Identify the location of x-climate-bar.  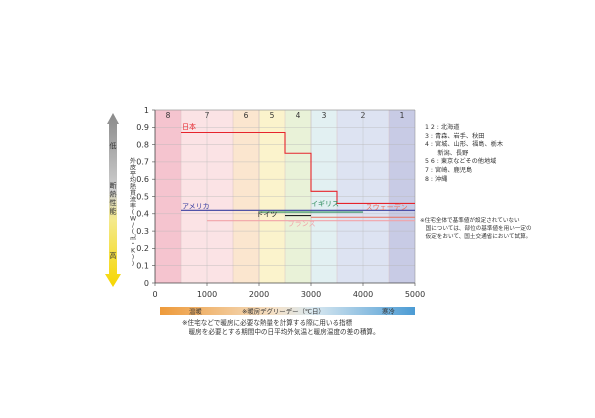
(287, 311).